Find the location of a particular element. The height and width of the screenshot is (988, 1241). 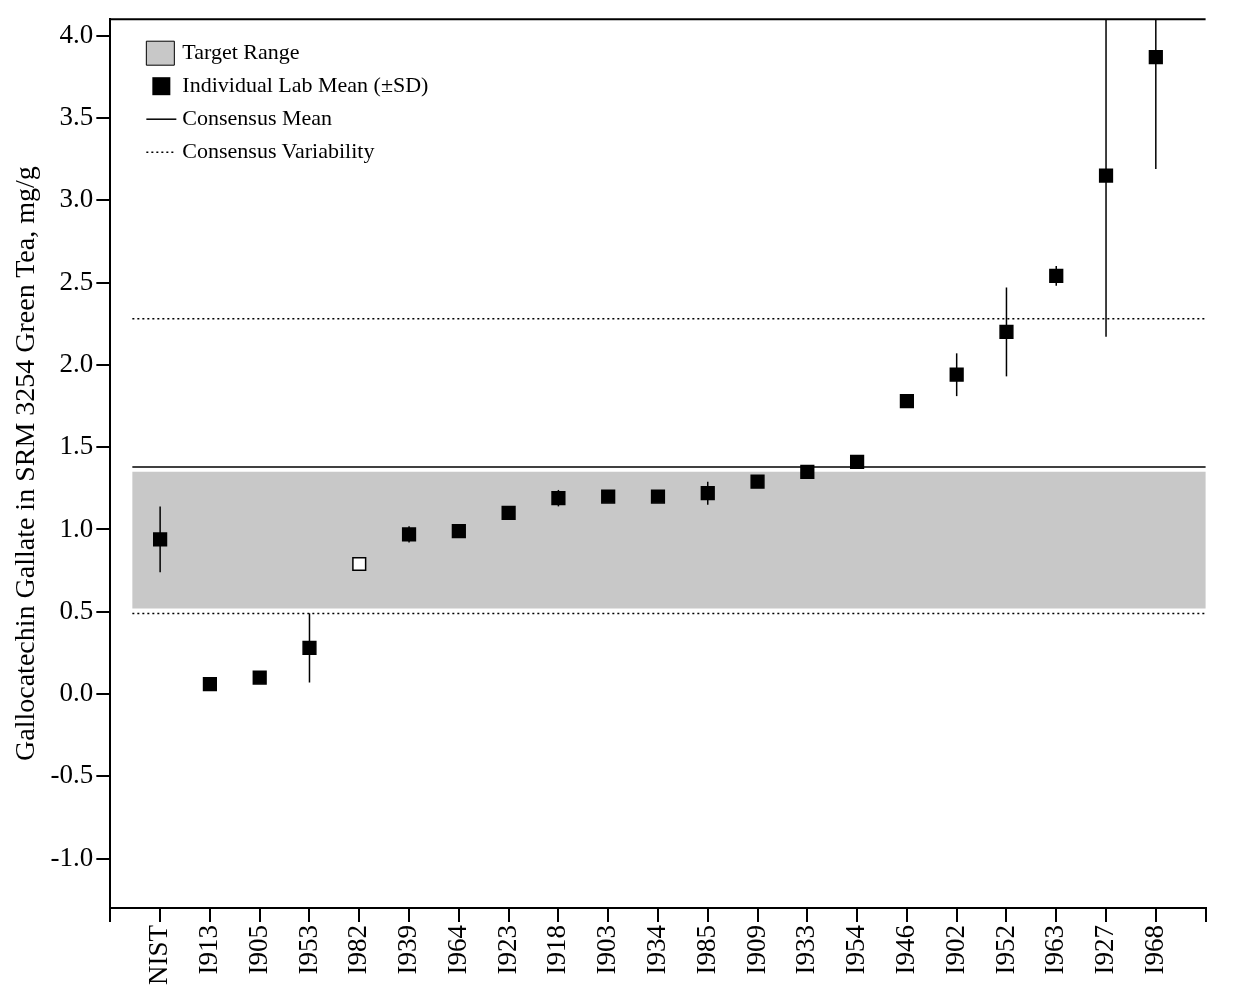

y-tick-label: -1.0 is located at coordinates (72, 856).